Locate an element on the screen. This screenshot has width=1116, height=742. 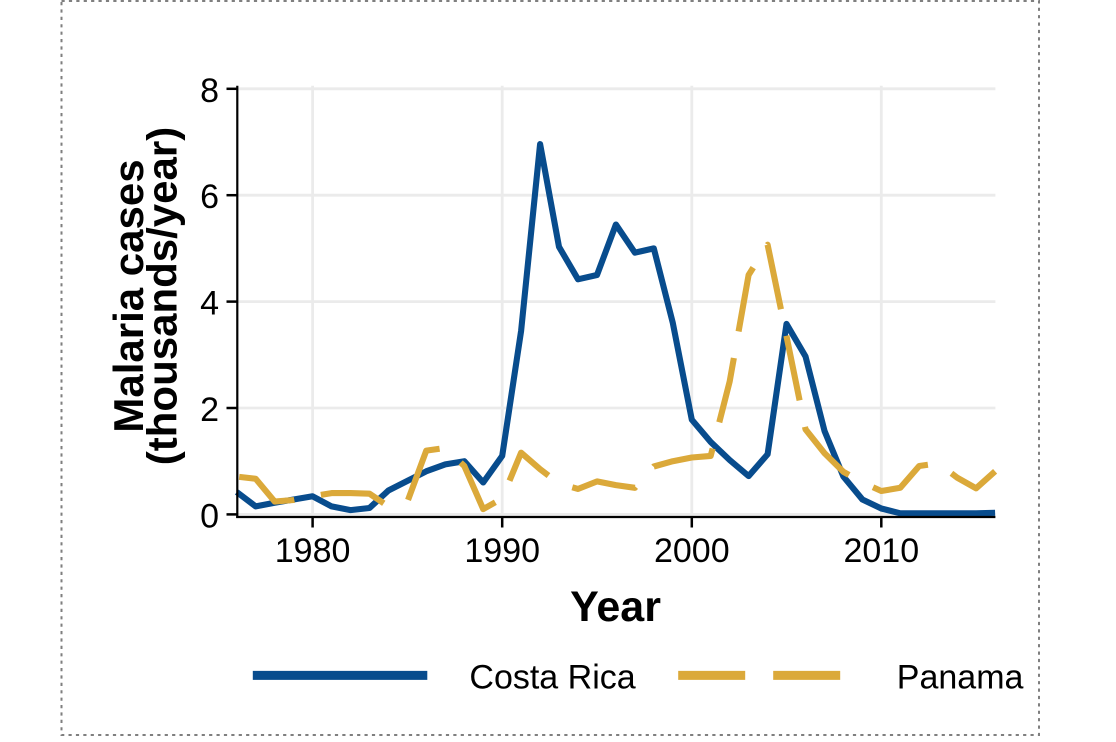
svg-text: Malaria cases is located at coordinates (128, 295).